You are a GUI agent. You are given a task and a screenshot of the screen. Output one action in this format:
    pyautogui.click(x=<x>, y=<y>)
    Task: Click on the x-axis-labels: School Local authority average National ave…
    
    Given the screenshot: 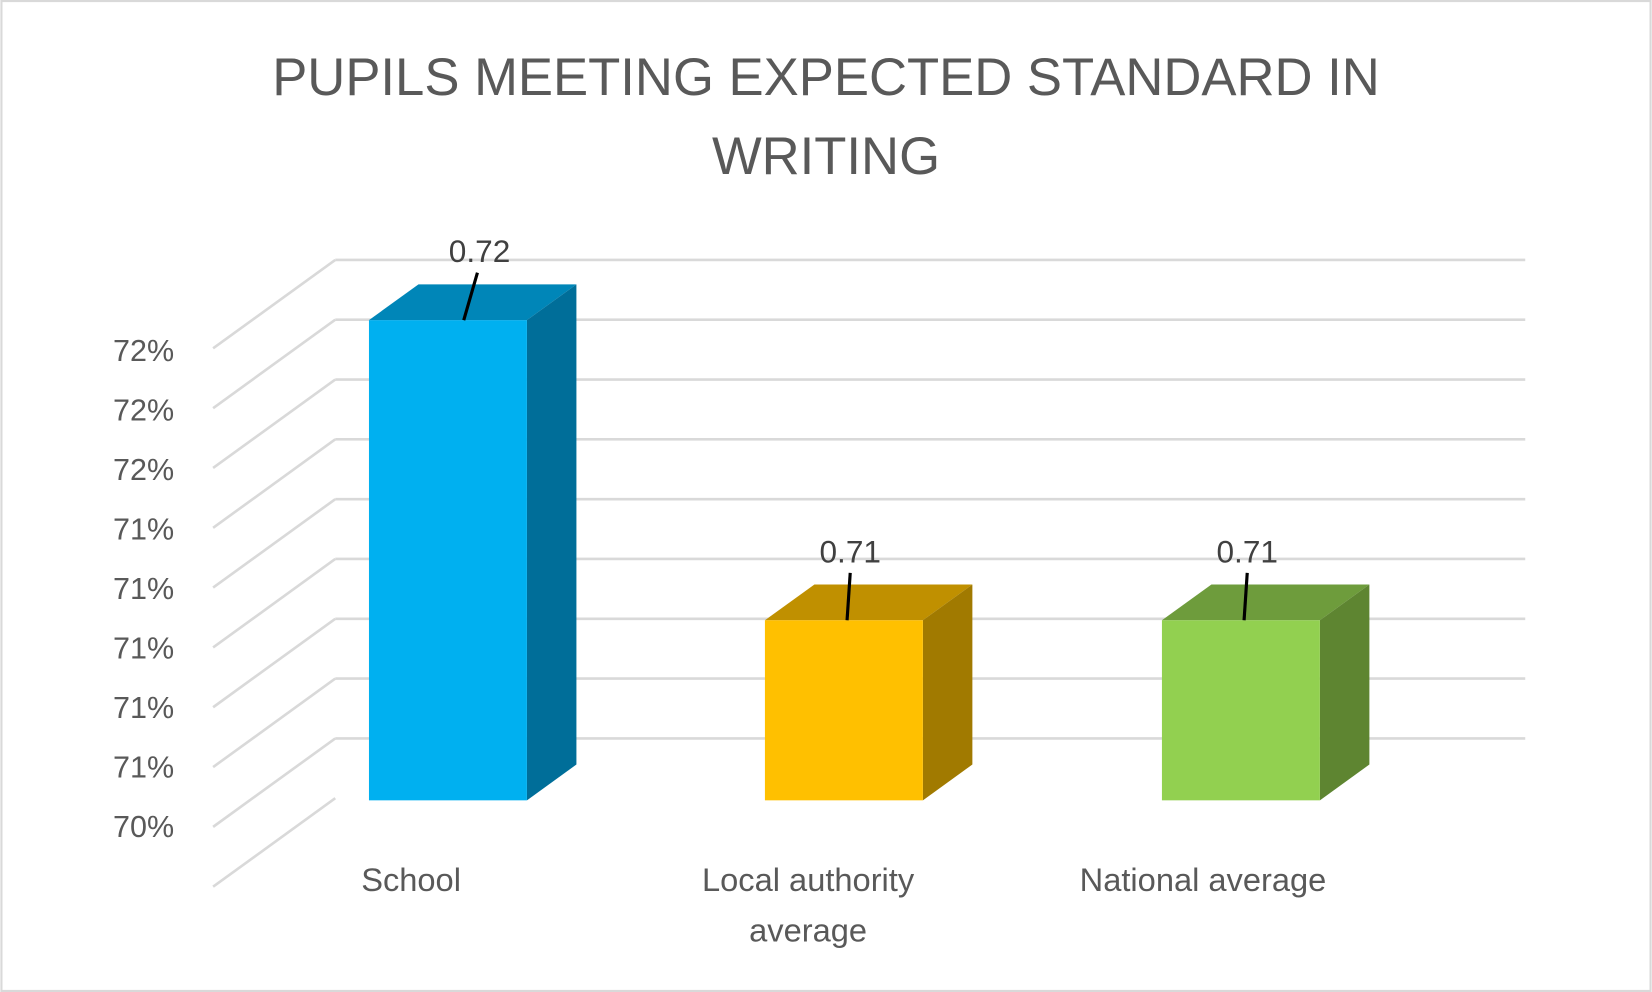 What is the action you would take?
    pyautogui.click(x=843, y=905)
    